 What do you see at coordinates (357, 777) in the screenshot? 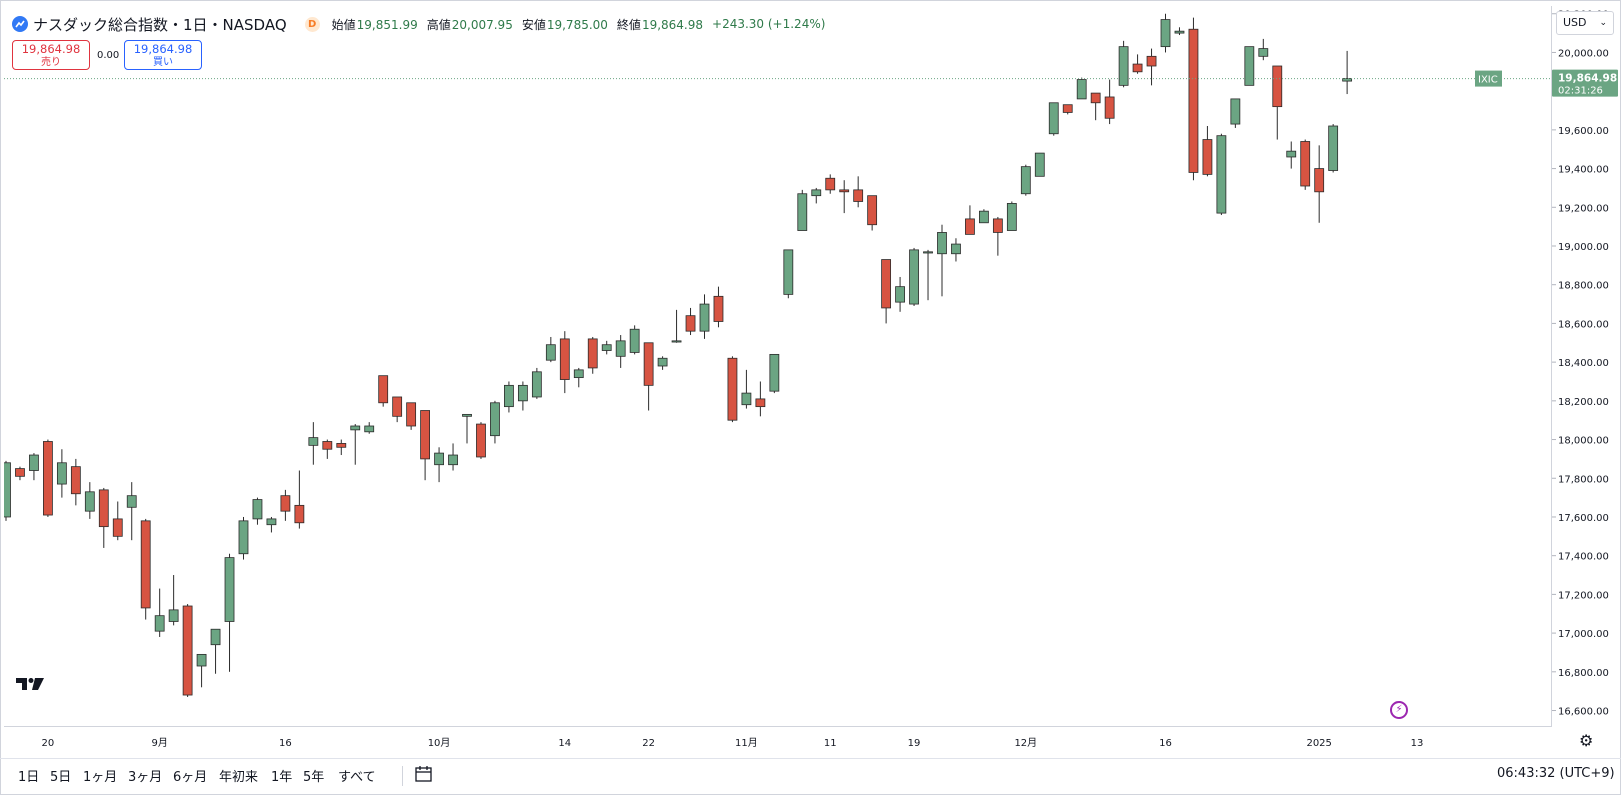
I see `range-all-button: すべて` at bounding box center [357, 777].